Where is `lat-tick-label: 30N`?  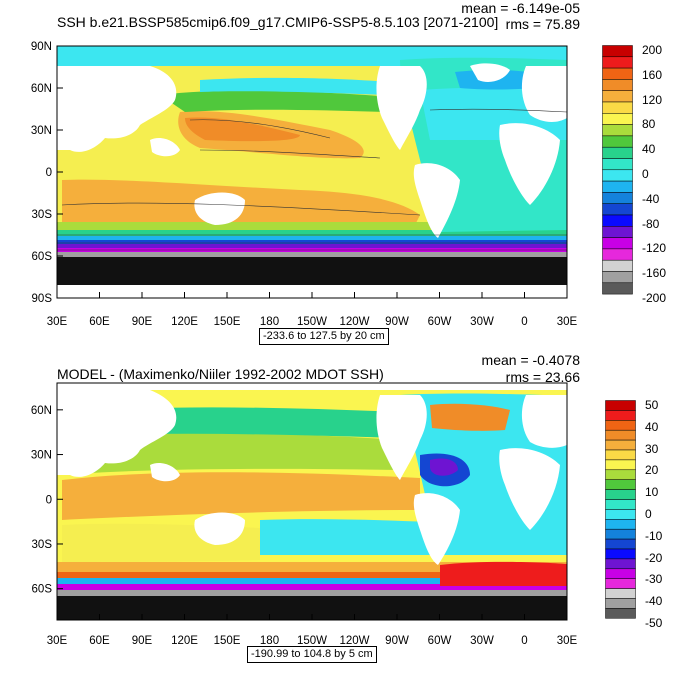
lat-tick-label: 30N is located at coordinates (41, 131).